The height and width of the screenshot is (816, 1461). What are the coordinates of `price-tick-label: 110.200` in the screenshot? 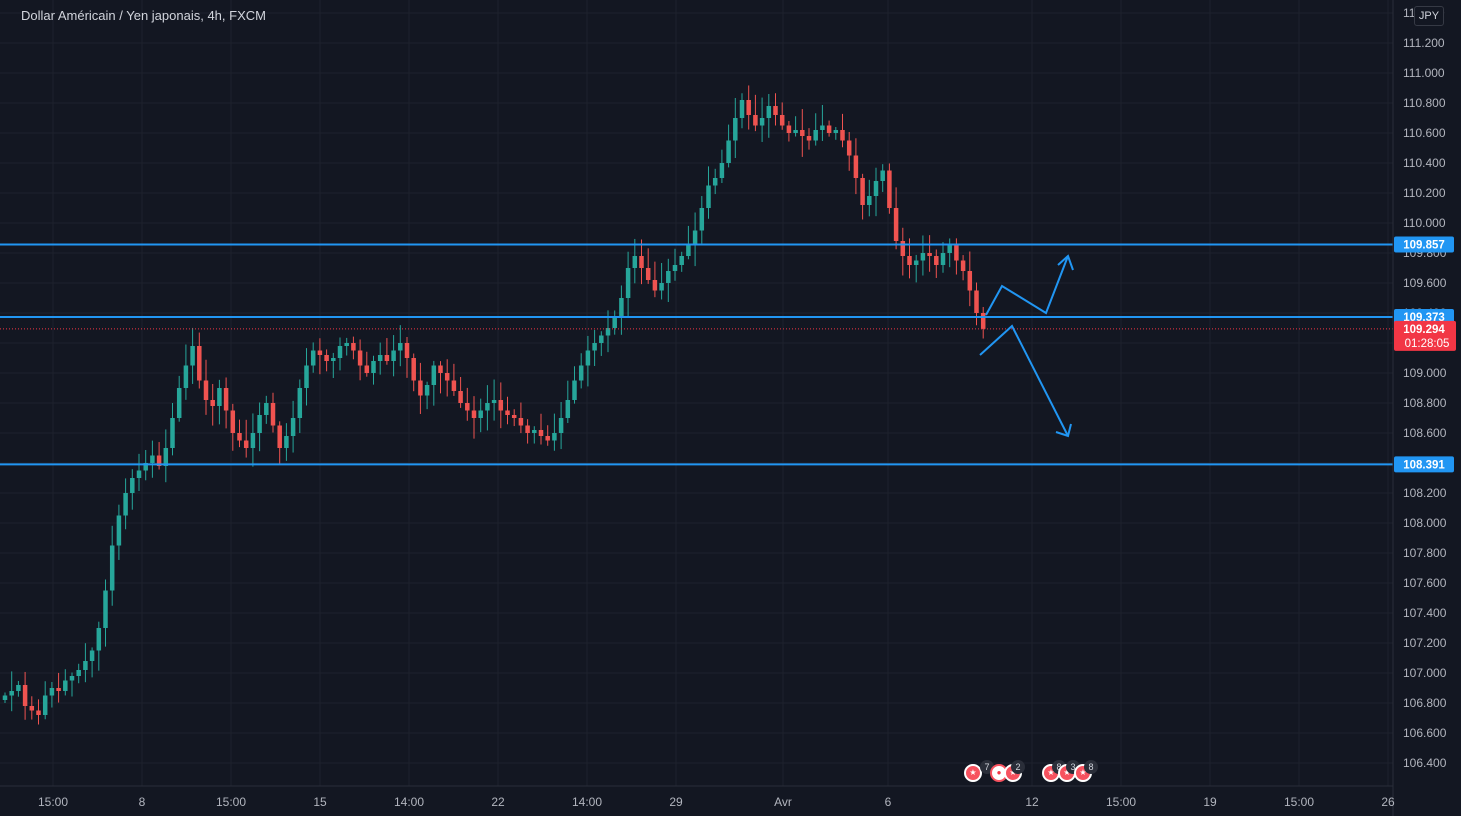 It's located at (1424, 193).